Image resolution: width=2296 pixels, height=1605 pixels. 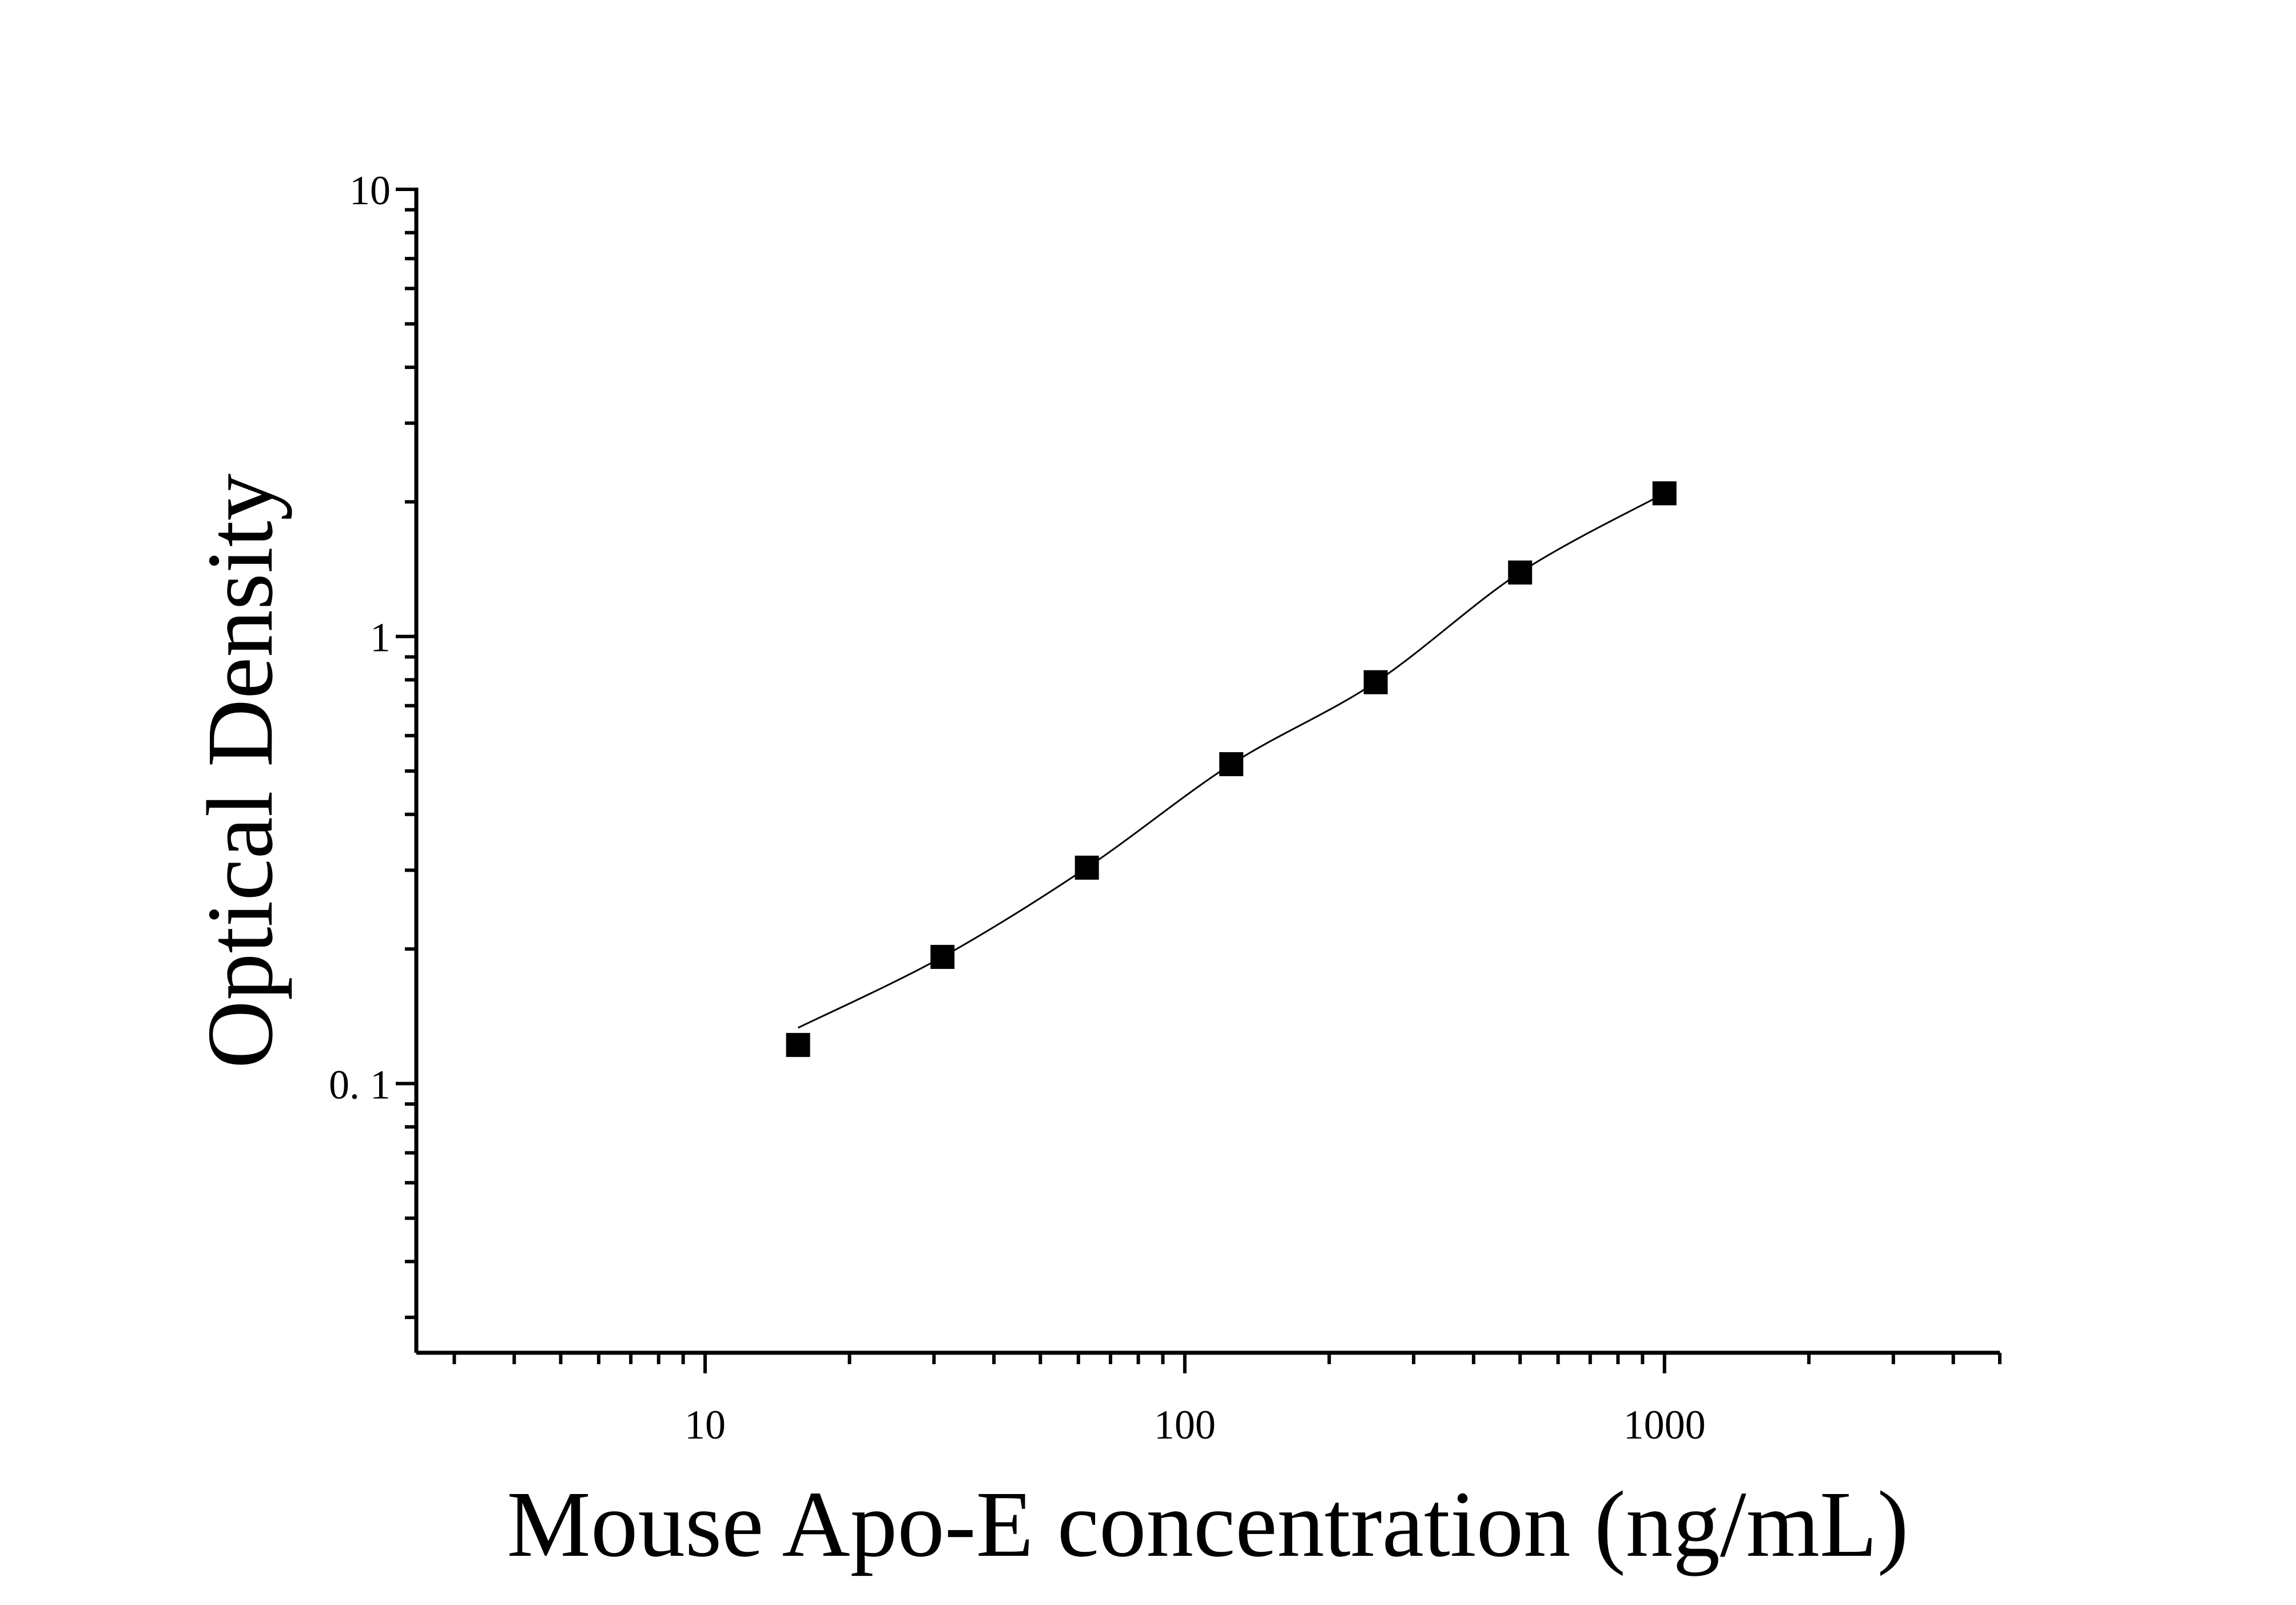 I want to click on x-tick-label: 1000, so click(x=1665, y=1425).